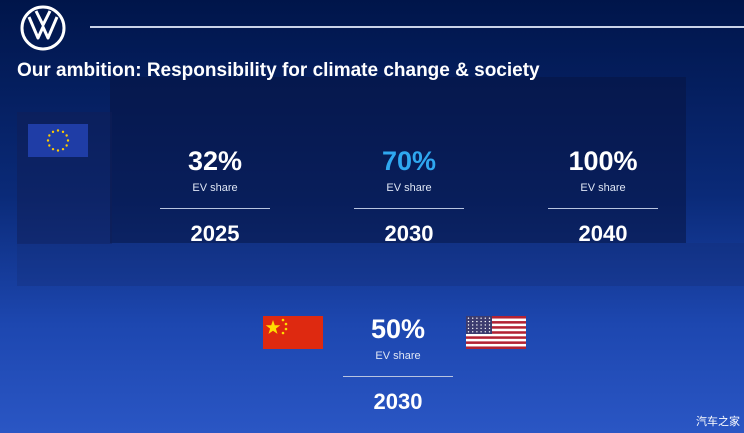  Describe the element at coordinates (398, 364) in the screenshot. I see `stat-china-us-2030: 50% EV share 2030` at that location.